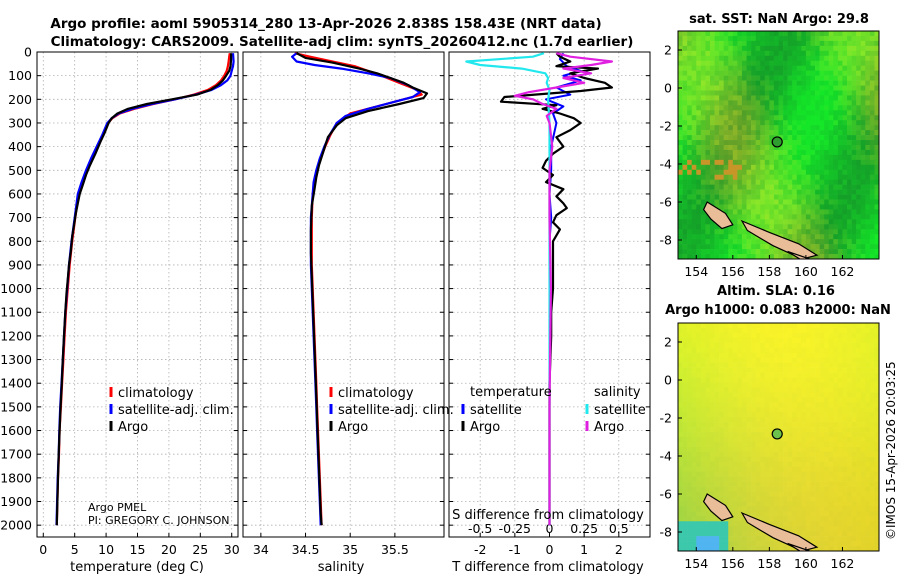 The image size is (900, 580). I want to click on x-tick-label: 34, so click(261, 549).